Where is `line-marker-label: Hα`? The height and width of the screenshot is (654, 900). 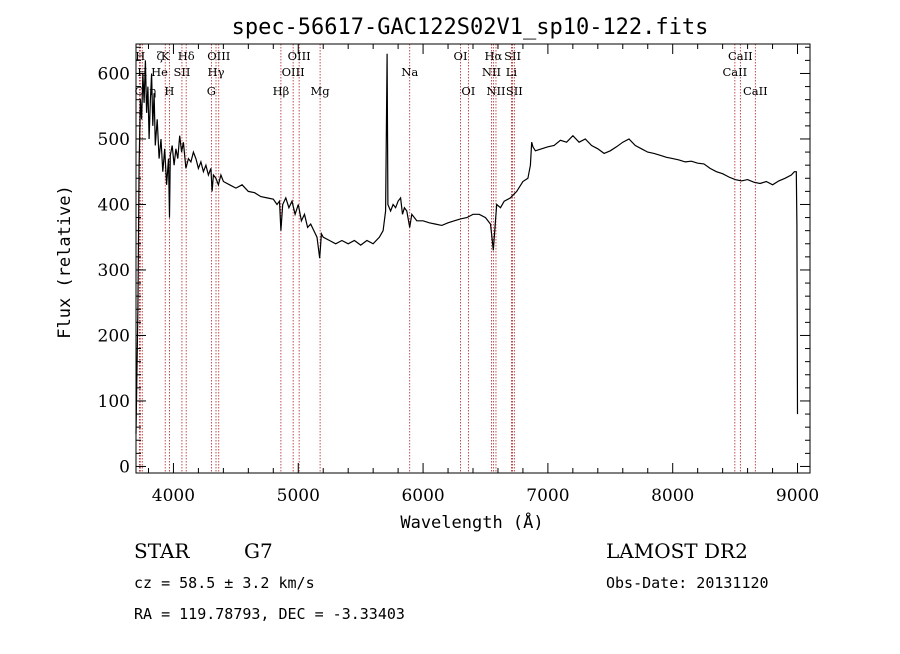 line-marker-label: Hα is located at coordinates (493, 56).